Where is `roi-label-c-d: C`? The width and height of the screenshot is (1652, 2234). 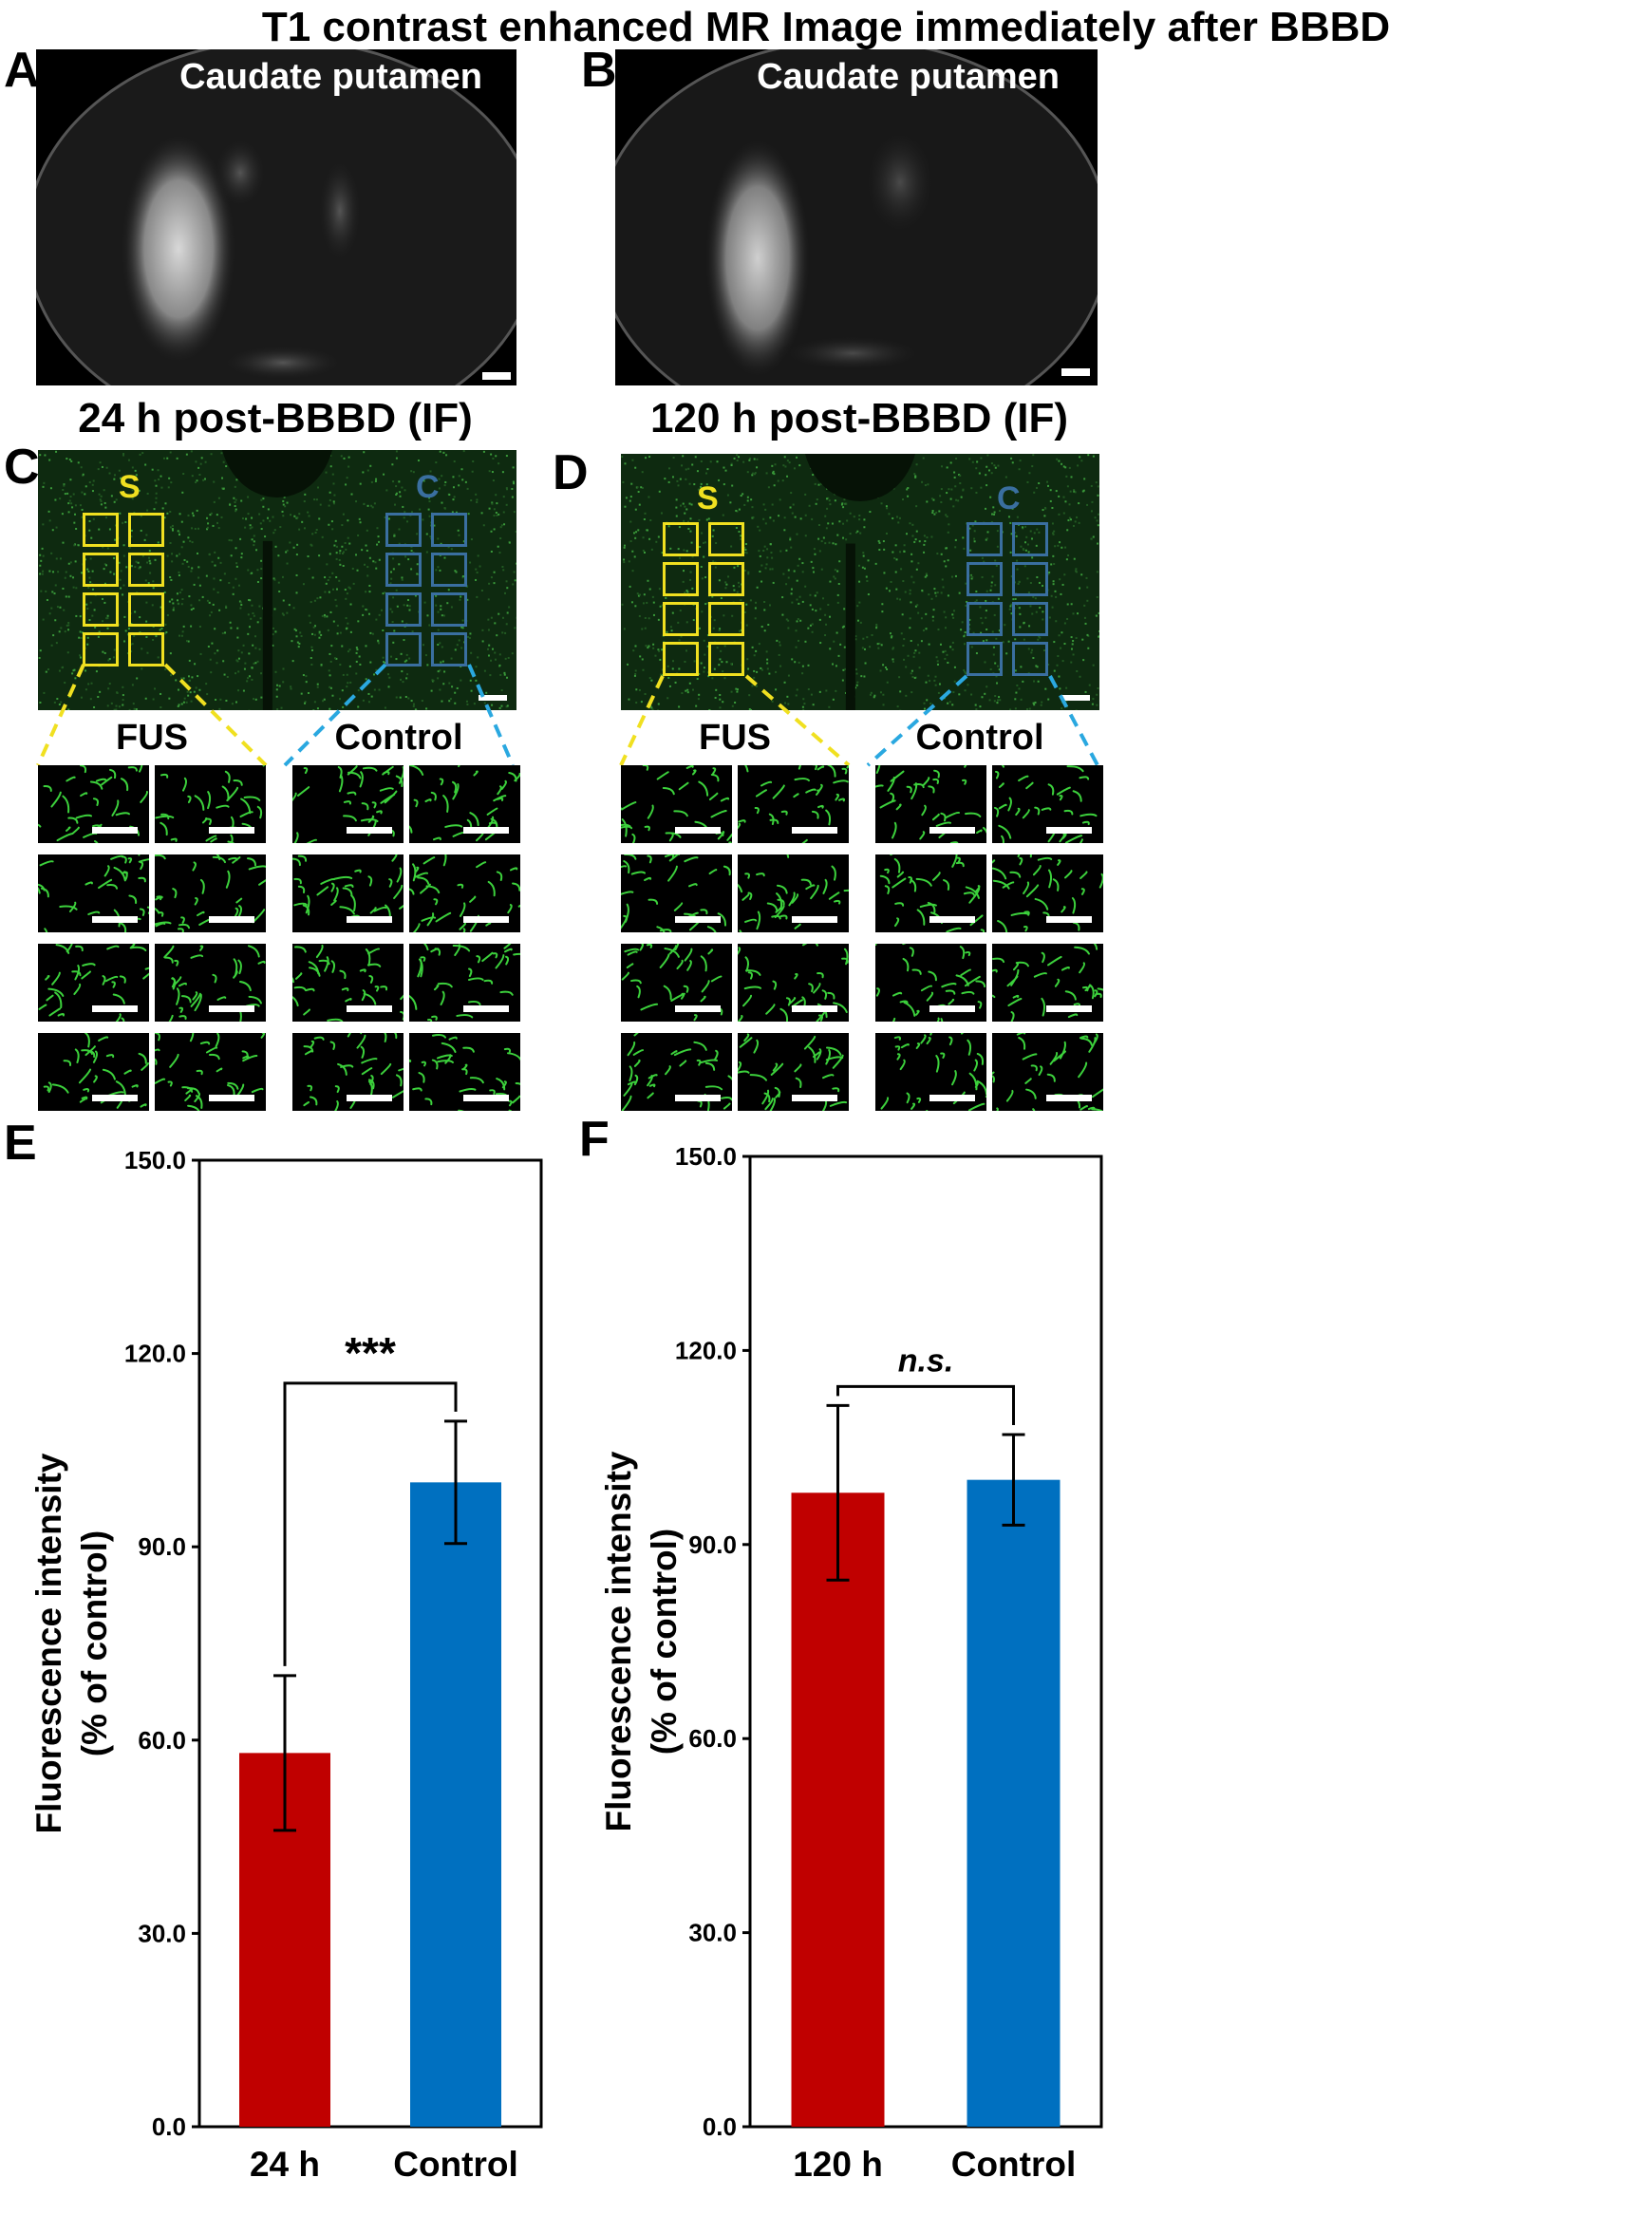
roi-label-c-d: C is located at coordinates (1009, 498).